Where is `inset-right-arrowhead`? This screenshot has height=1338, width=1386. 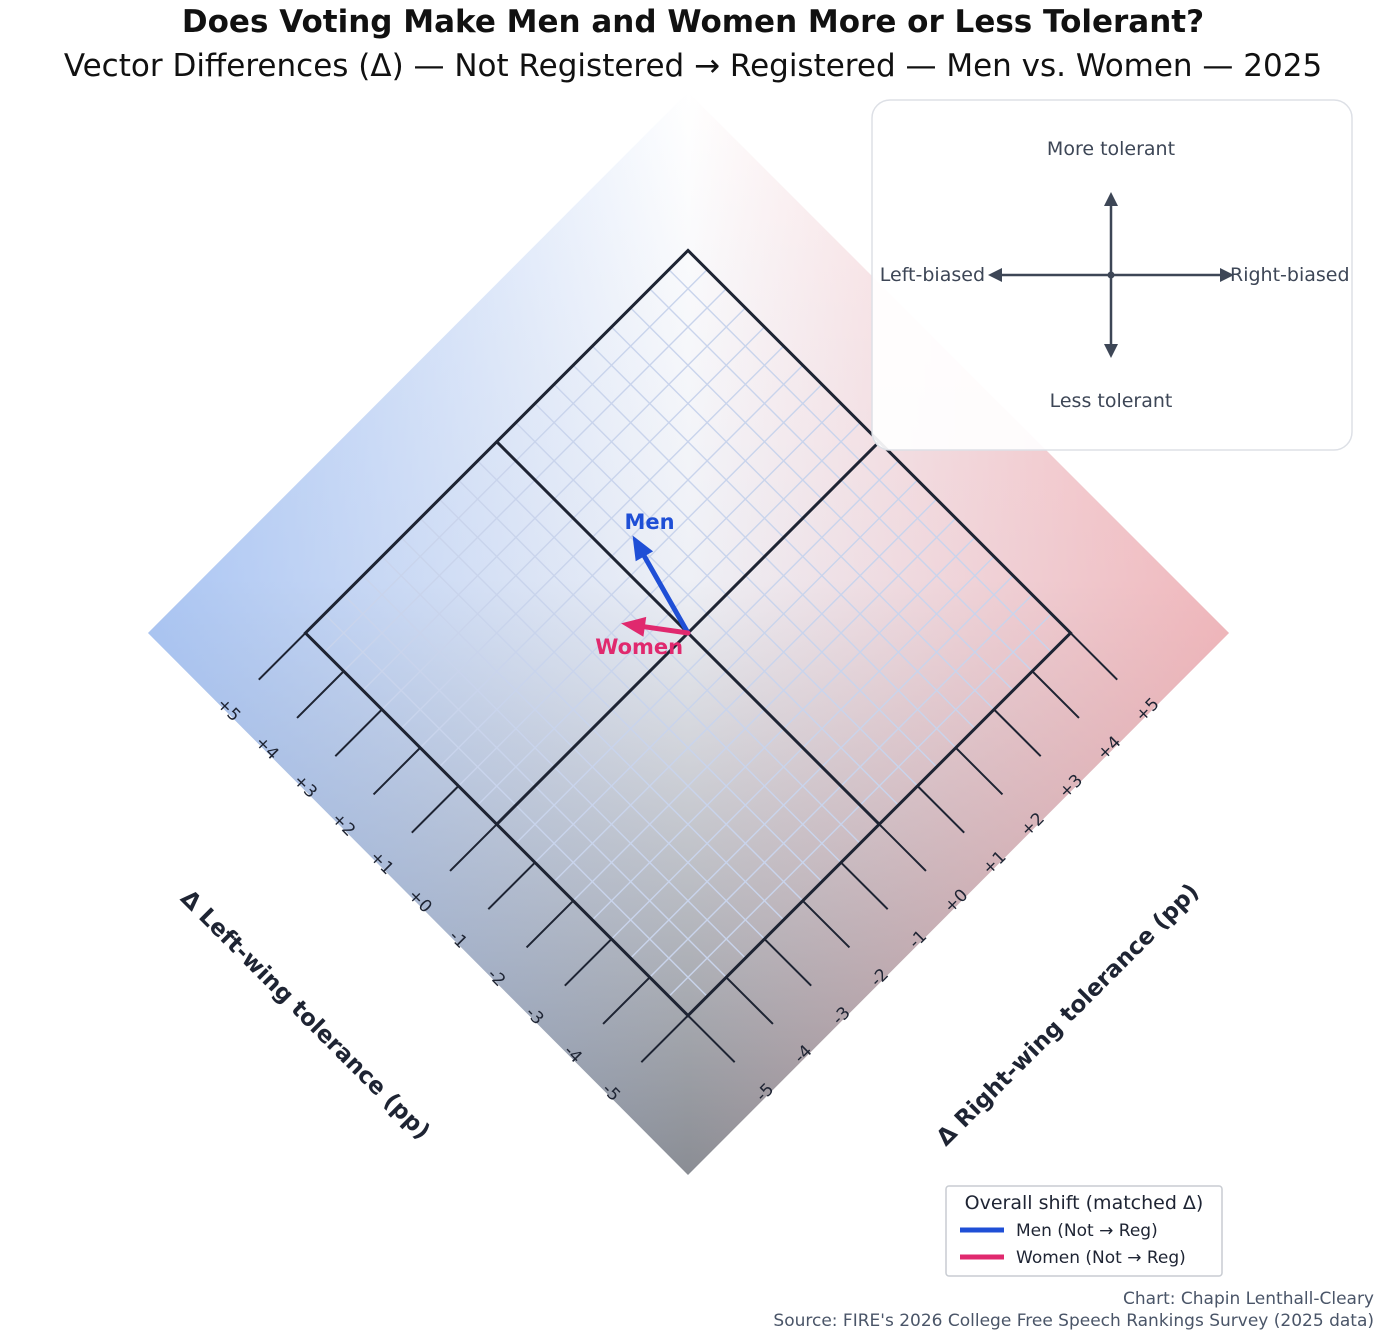 inset-right-arrowhead is located at coordinates (1227, 275).